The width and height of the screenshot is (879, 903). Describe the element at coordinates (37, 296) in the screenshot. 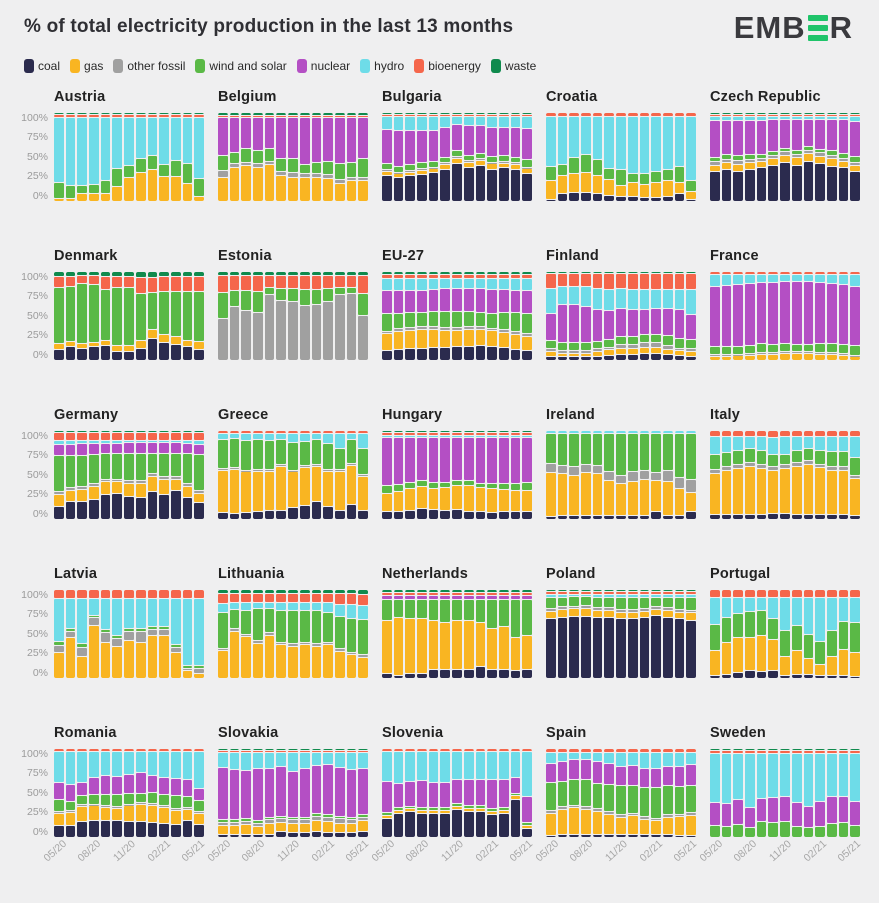

I see `y-axis-tick-label: 75%` at that location.